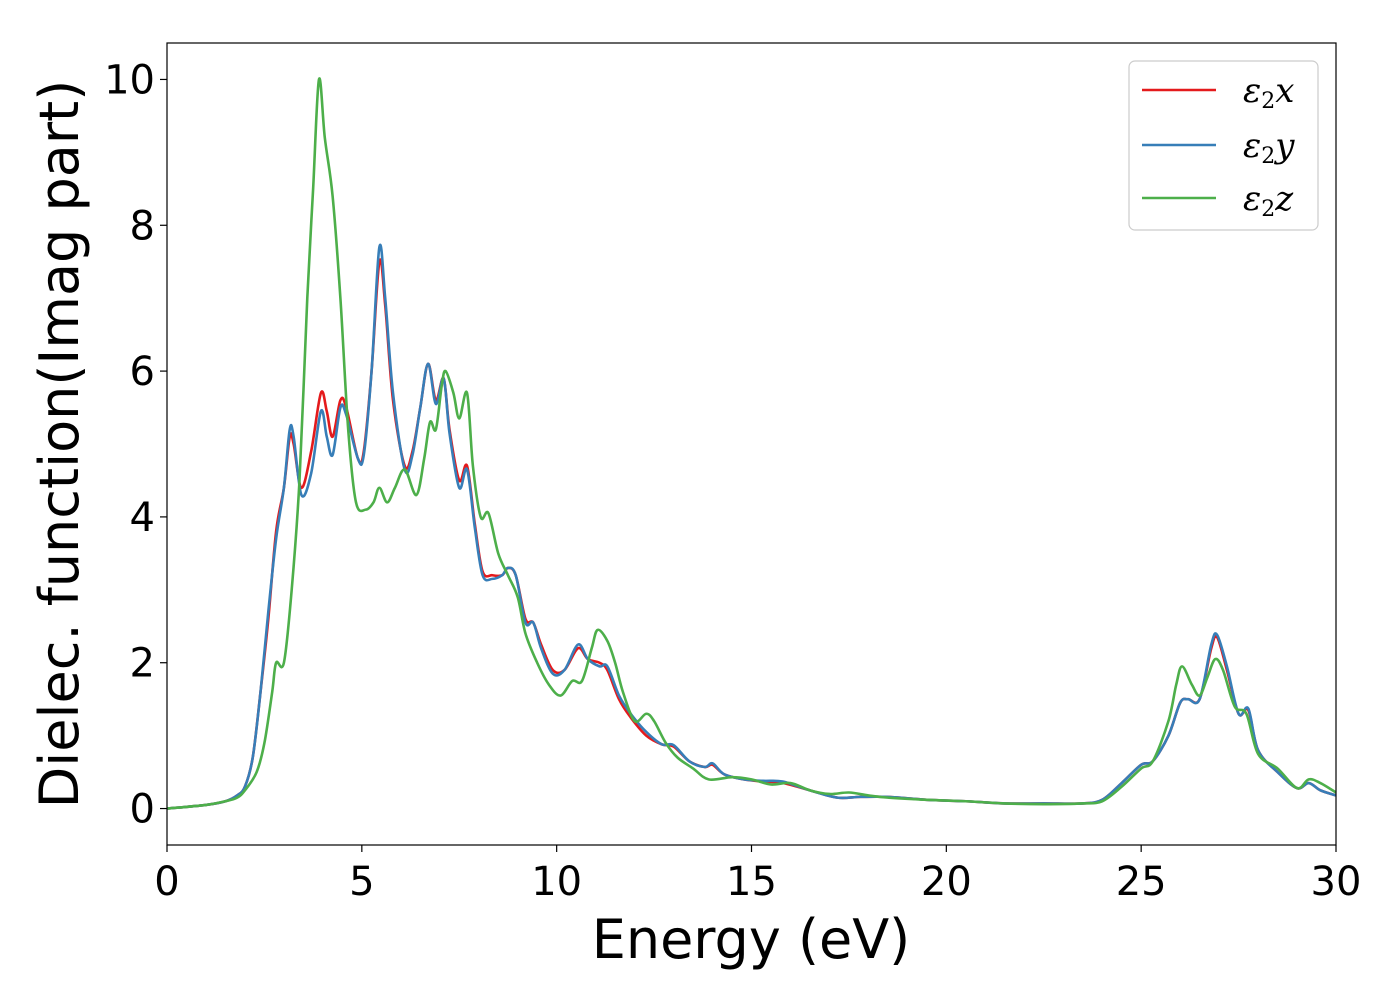  Describe the element at coordinates (59, 444) in the screenshot. I see `y-axis-label: Dielec. function(Imag part)` at that location.